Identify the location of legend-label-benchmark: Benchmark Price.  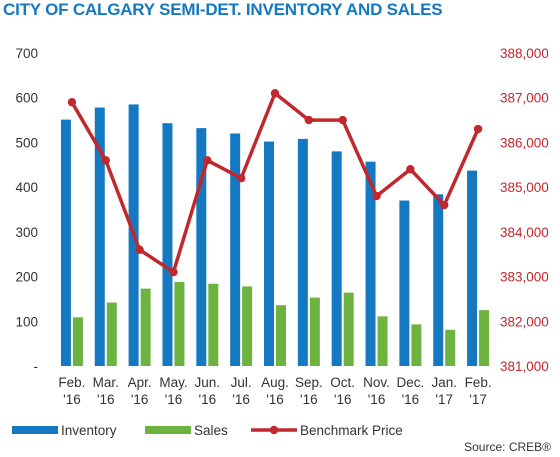
(351, 430).